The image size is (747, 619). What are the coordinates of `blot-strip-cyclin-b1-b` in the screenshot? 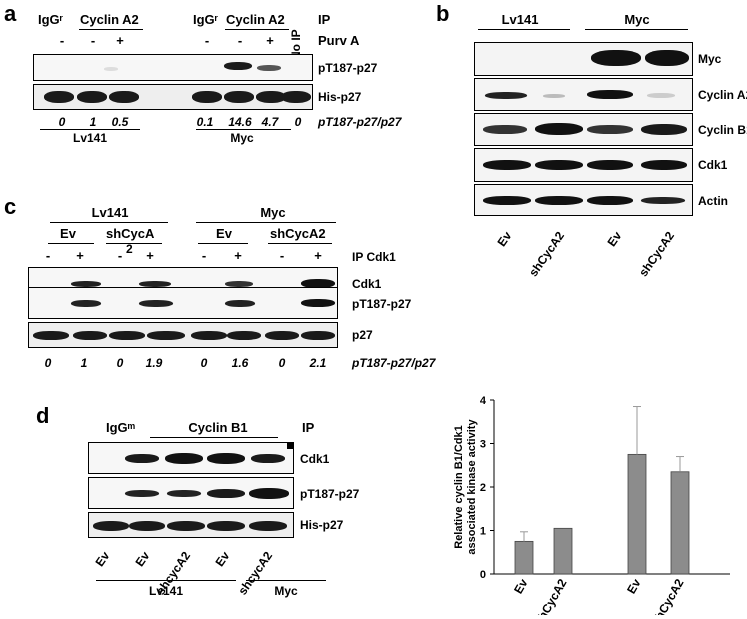 It's located at (583, 129).